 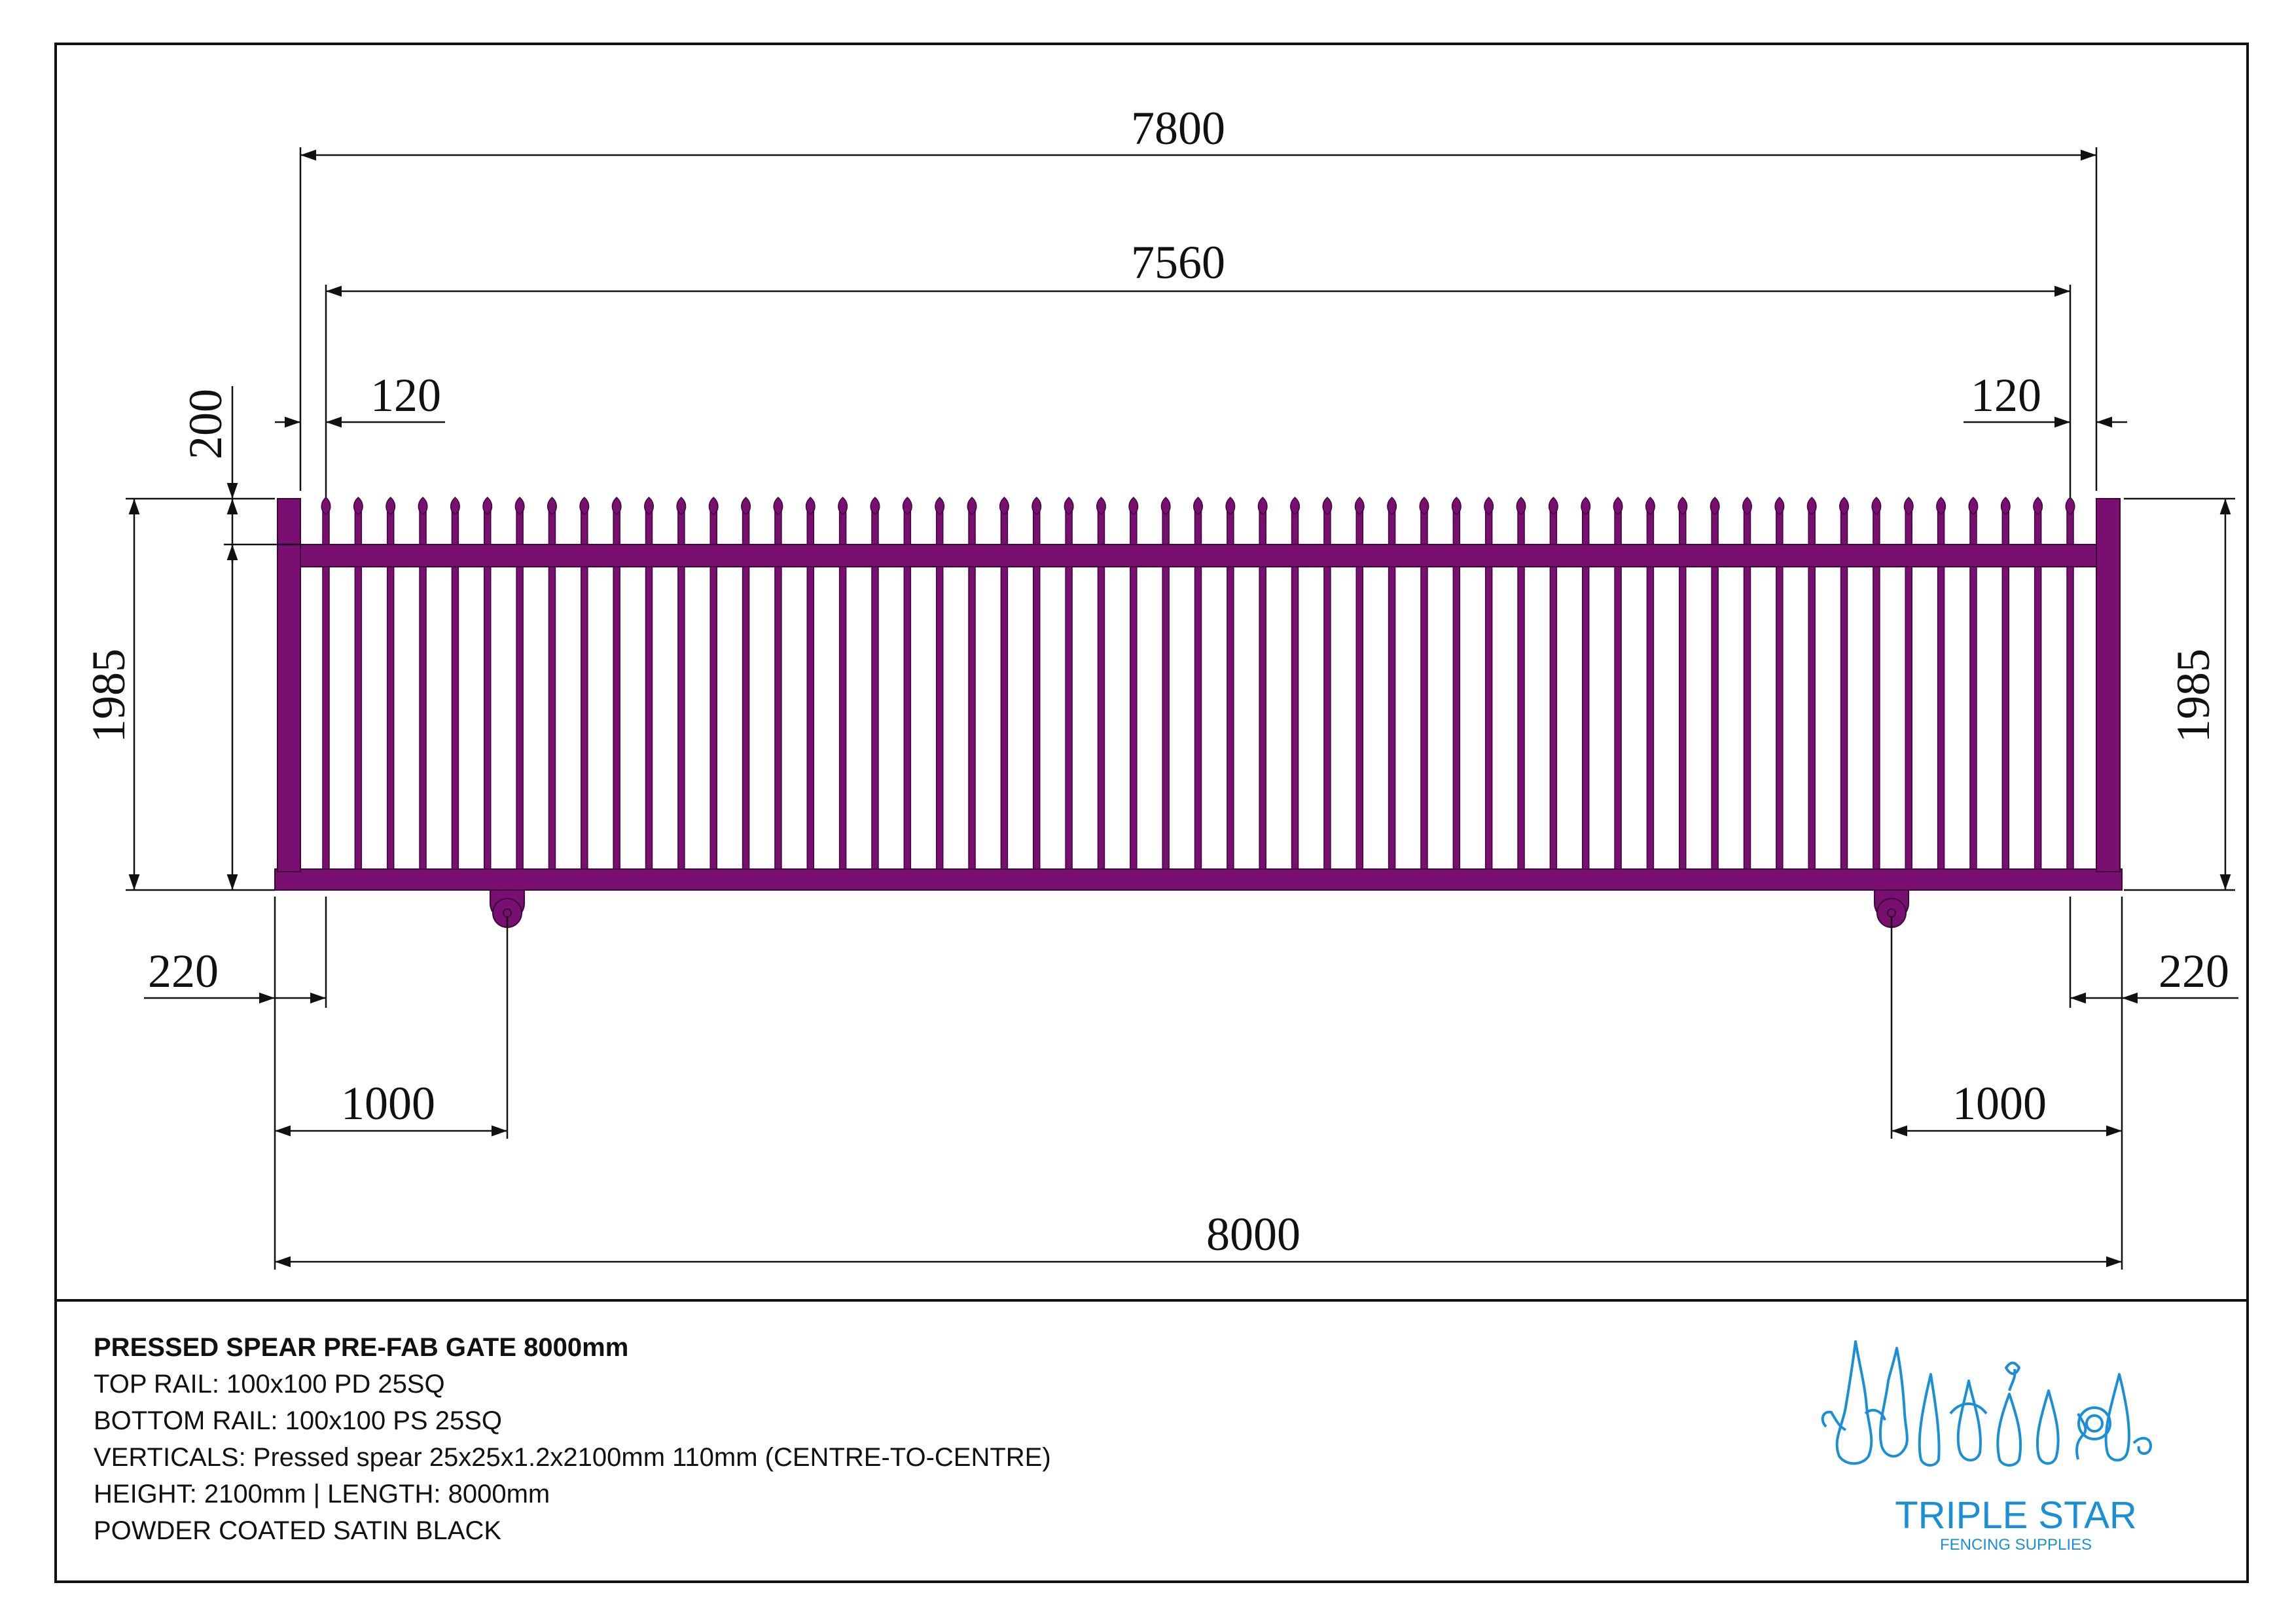 I want to click on dim-height-left: 1985, so click(x=108, y=696).